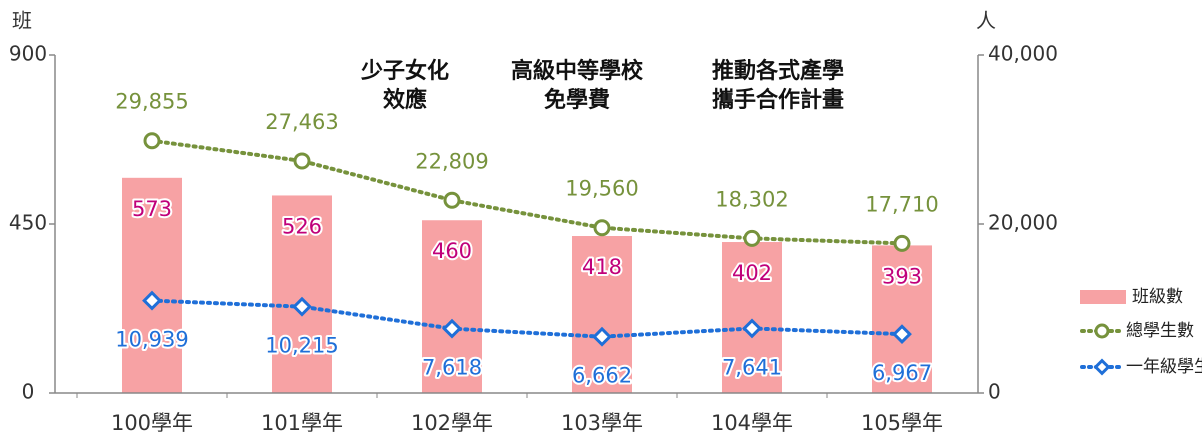 The image size is (1202, 441). I want to click on data-label: 19,560, so click(601, 189).